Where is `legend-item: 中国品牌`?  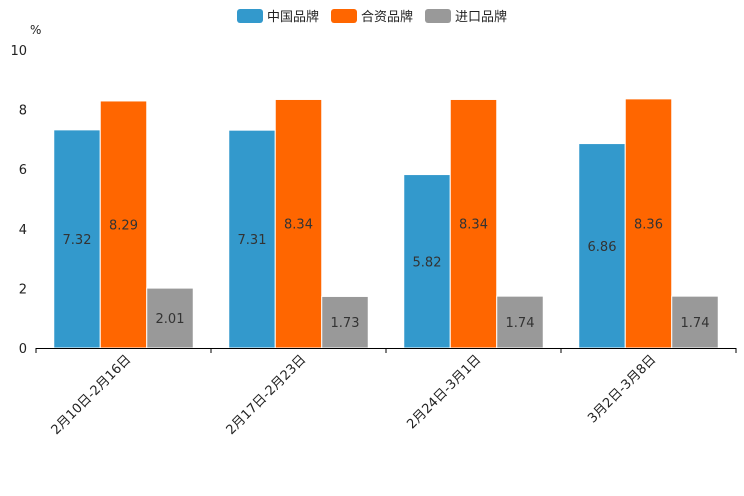
legend-item: 中国品牌 is located at coordinates (278, 17).